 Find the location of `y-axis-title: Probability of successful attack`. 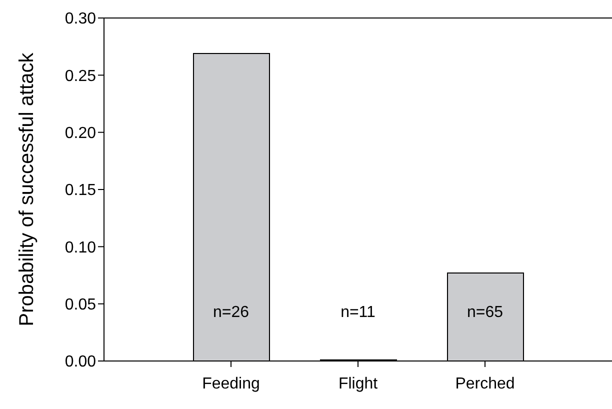

y-axis-title: Probability of successful attack is located at coordinates (27, 189).